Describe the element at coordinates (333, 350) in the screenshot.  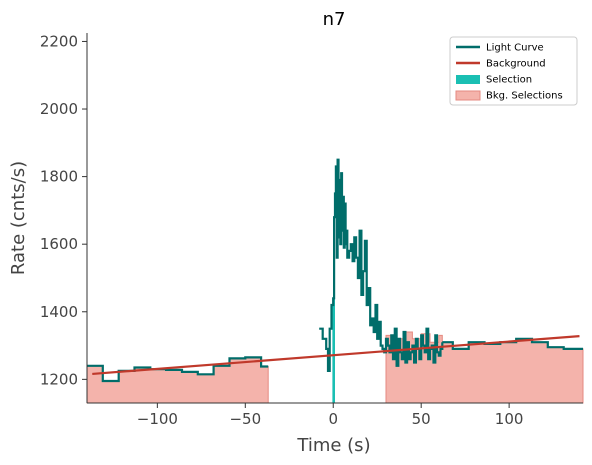
I see `source-selection` at that location.